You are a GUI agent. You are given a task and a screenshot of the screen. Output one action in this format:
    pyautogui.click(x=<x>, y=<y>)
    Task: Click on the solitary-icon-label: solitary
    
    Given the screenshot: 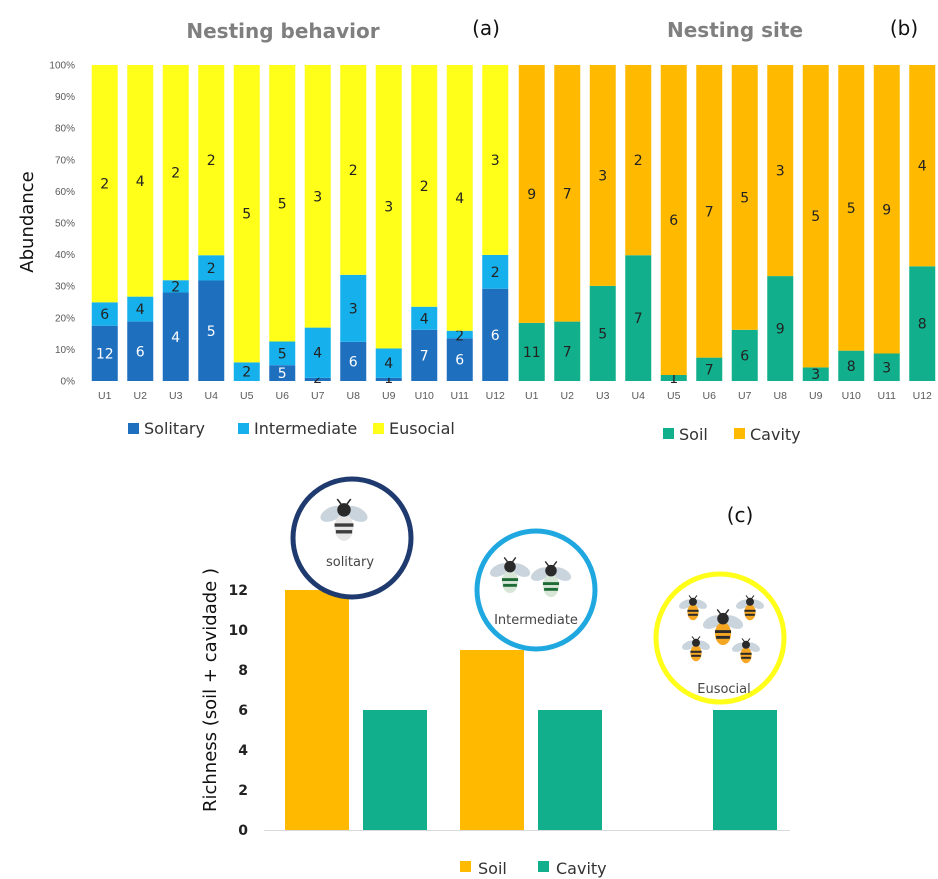 What is the action you would take?
    pyautogui.click(x=350, y=562)
    